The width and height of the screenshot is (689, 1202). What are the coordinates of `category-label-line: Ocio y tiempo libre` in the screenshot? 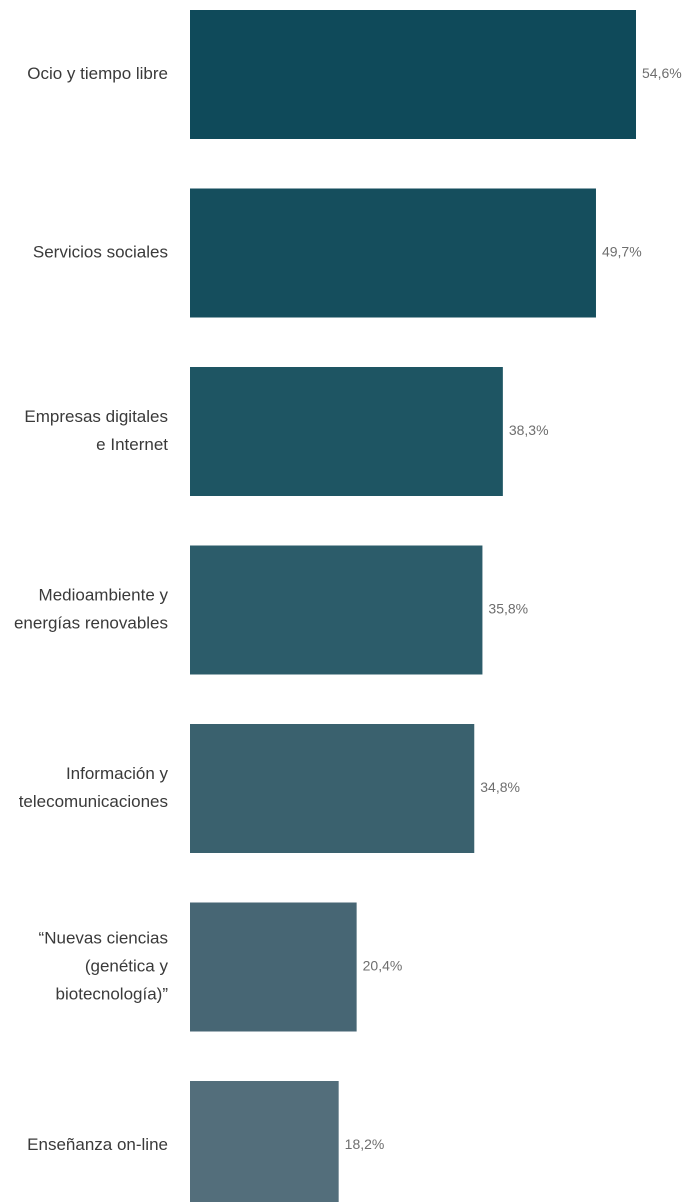 It's located at (97, 73).